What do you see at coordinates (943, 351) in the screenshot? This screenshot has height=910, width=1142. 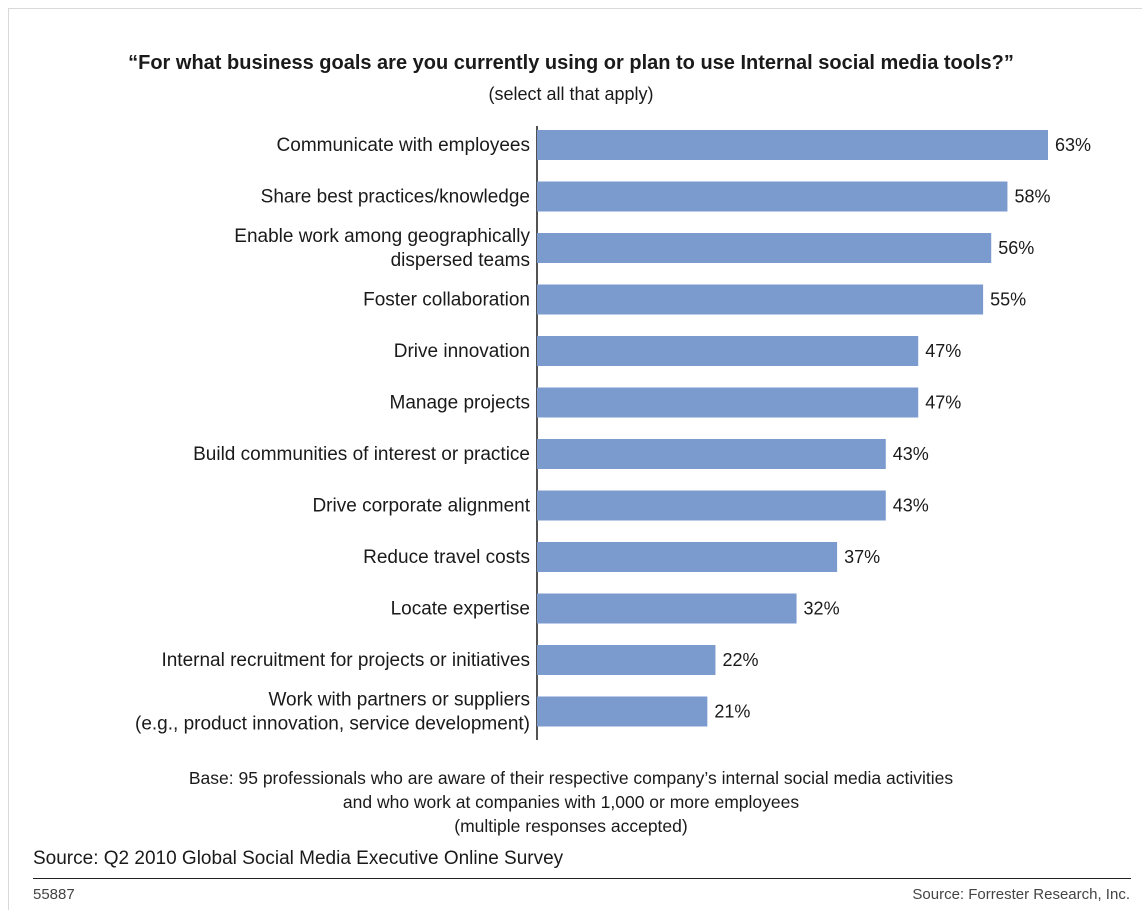 I see `value-label-4: 47%` at bounding box center [943, 351].